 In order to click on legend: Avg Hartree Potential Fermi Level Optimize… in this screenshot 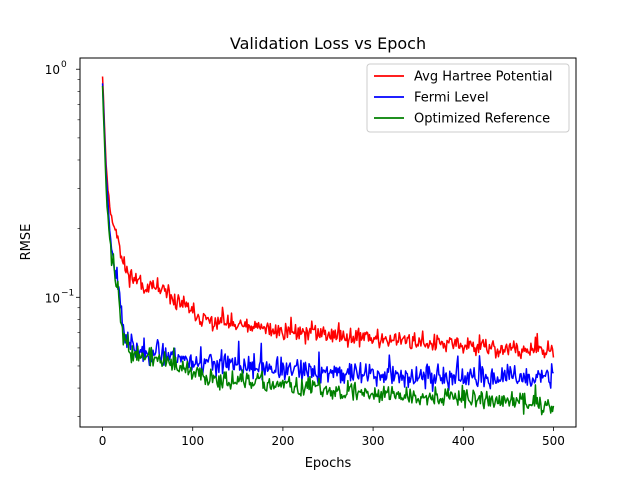, I will do `click(468, 98)`.